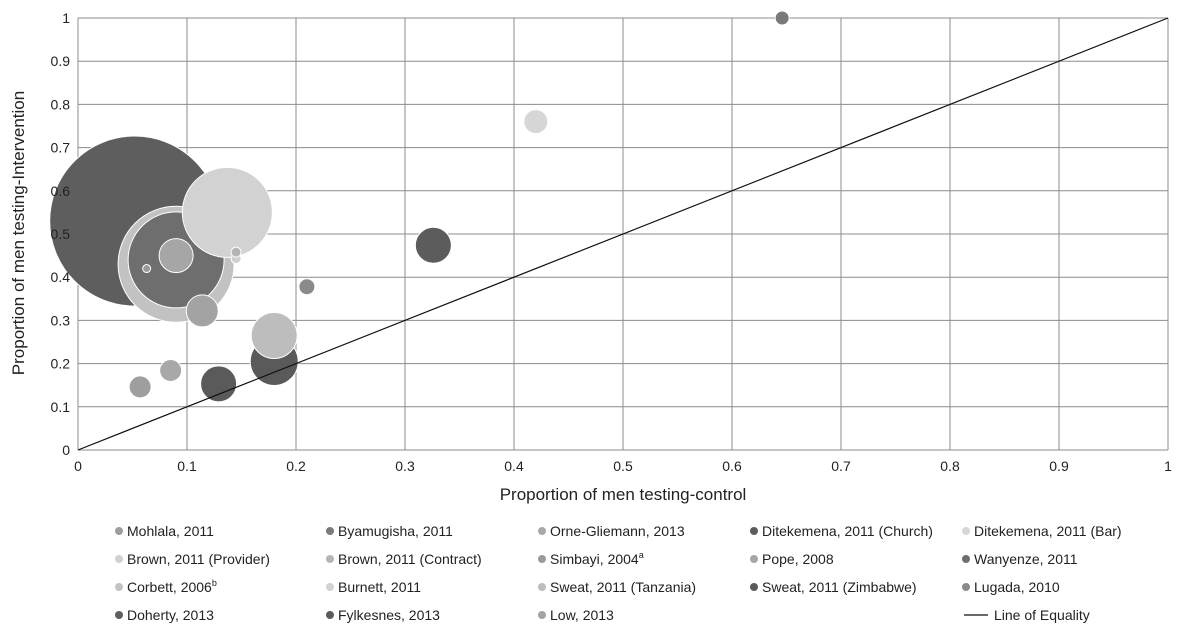  What do you see at coordinates (389, 615) in the screenshot?
I see `legend-label: Fylkesnes, 2013` at bounding box center [389, 615].